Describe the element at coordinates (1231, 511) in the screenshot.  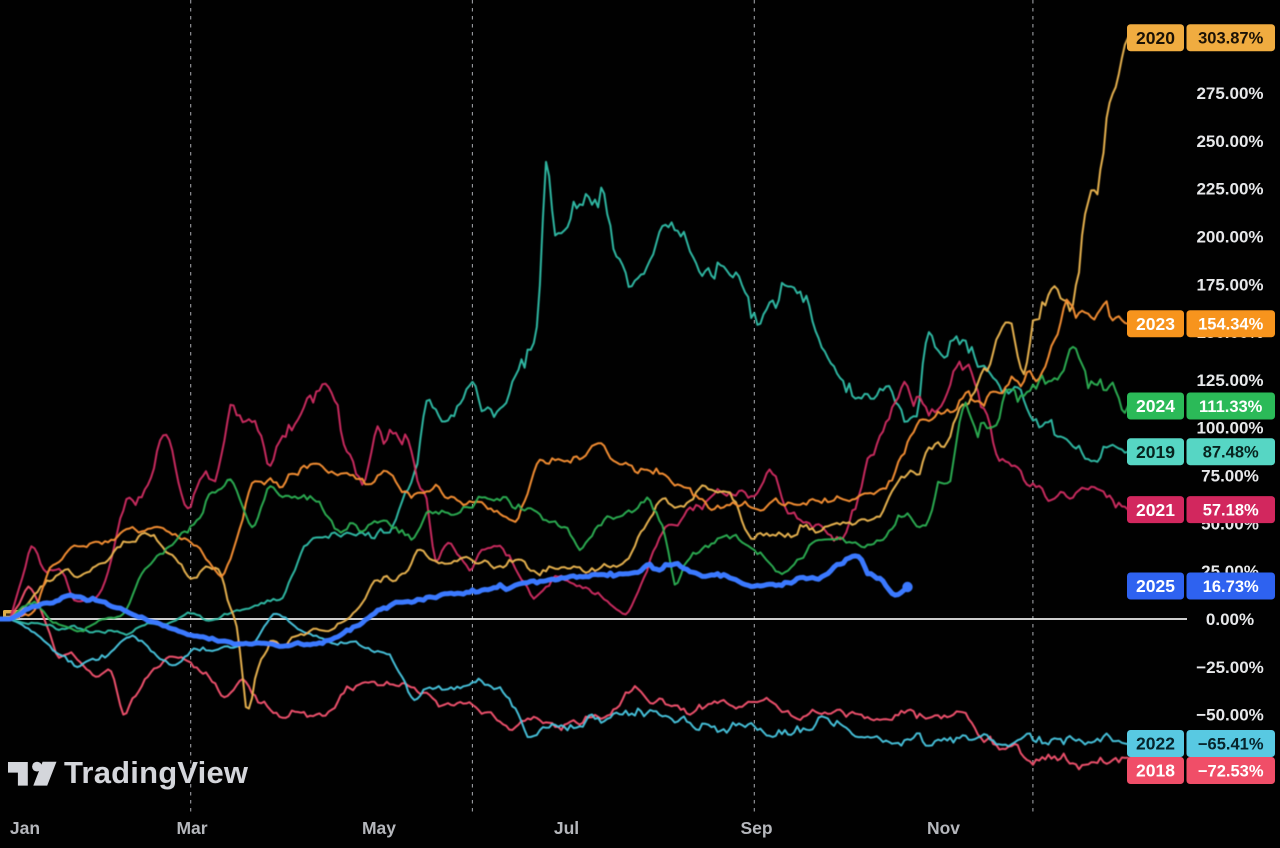
I see `svg-text: 57.18%` at that location.